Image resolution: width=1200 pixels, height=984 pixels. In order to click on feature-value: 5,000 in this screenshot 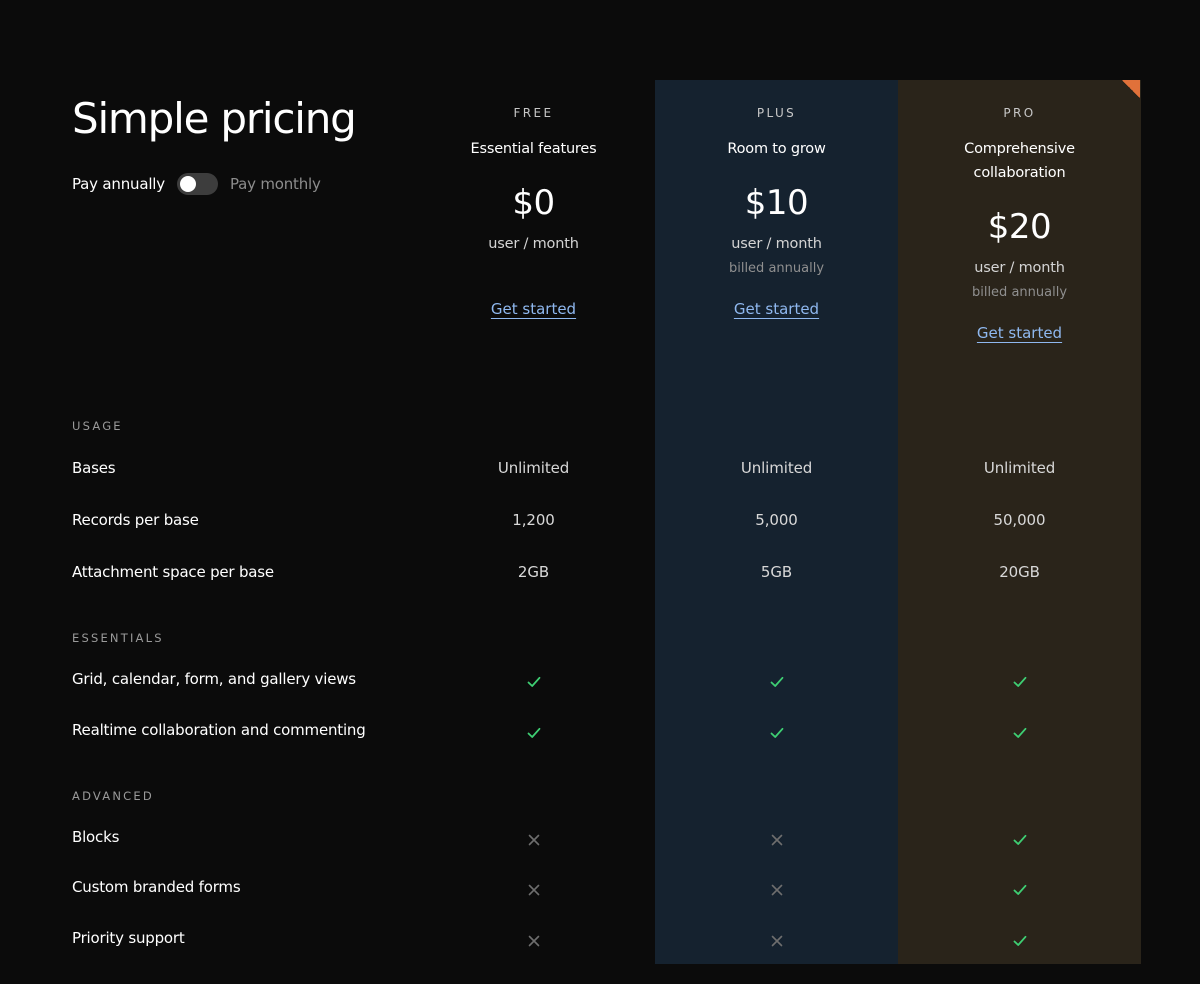, I will do `click(776, 520)`.